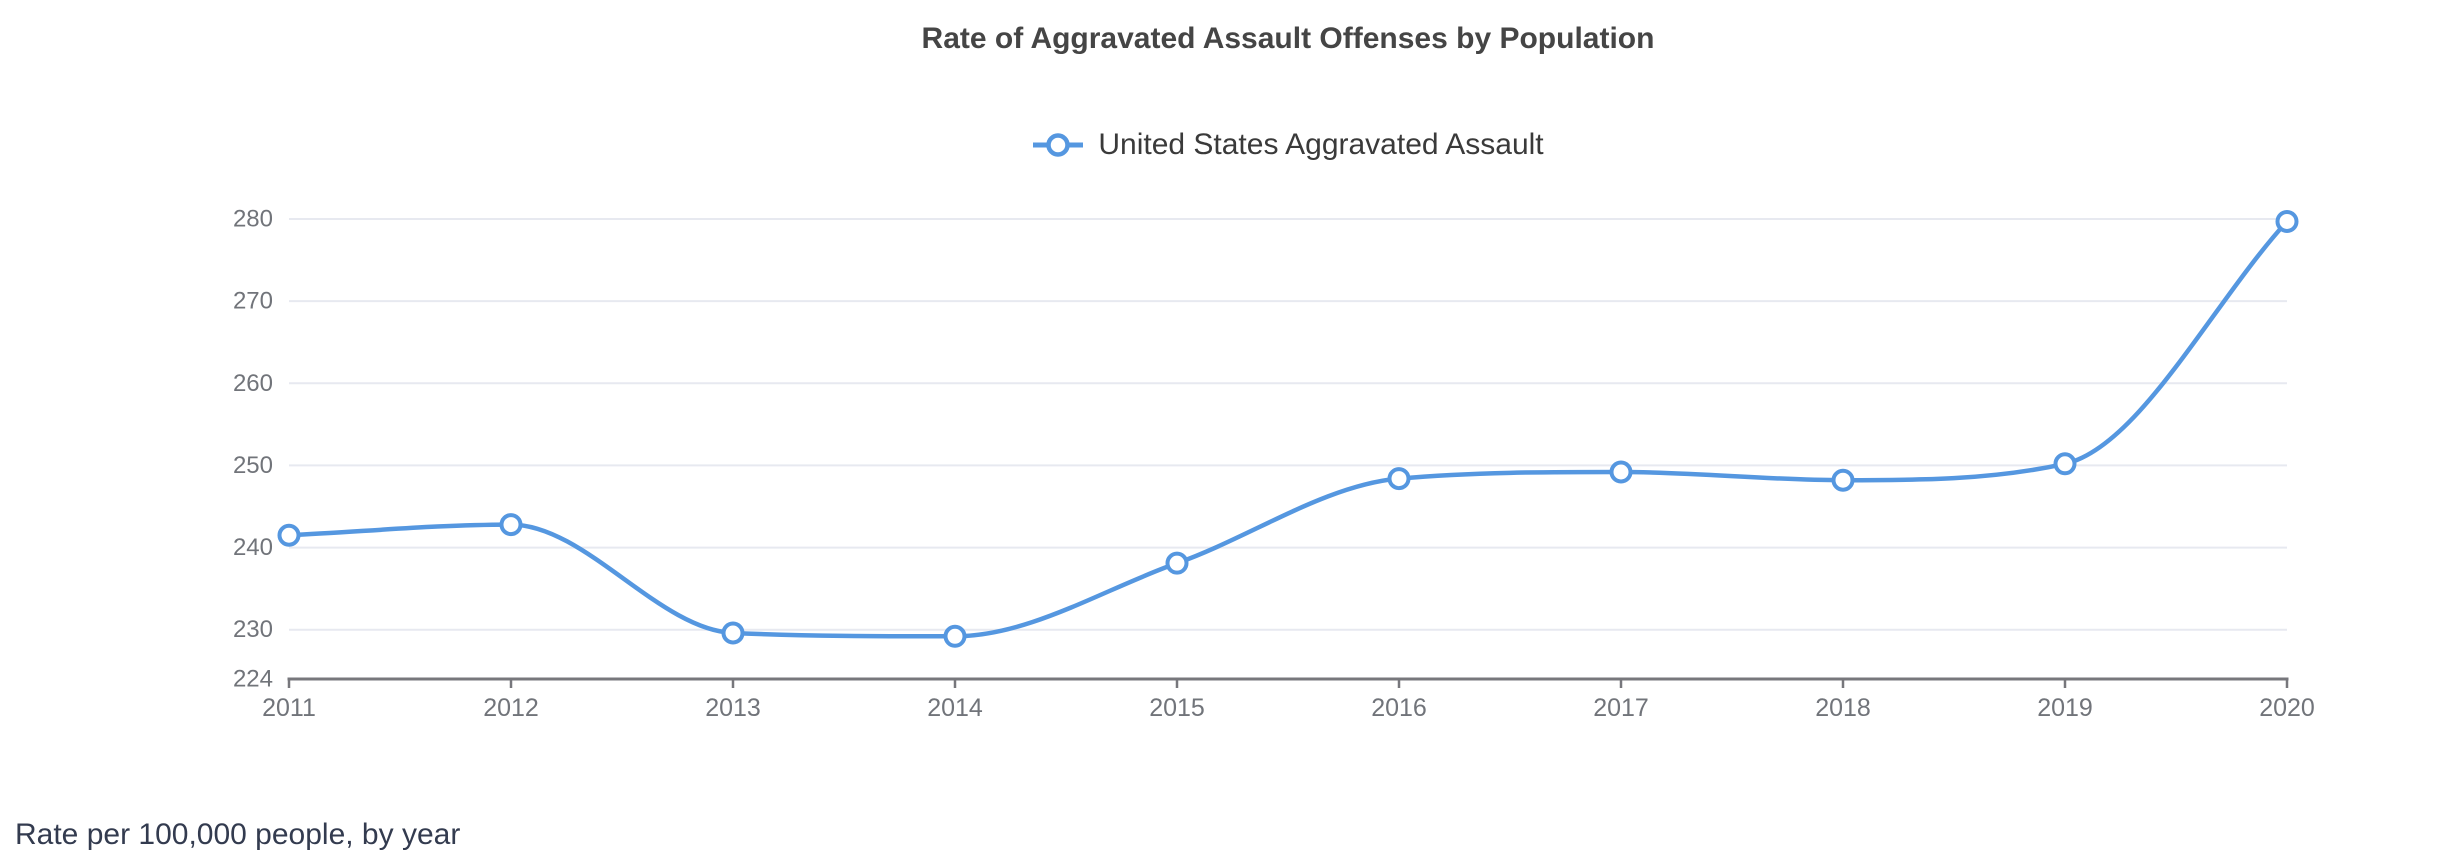 Image resolution: width=2450 pixels, height=868 pixels. What do you see at coordinates (2065, 708) in the screenshot?
I see `x-axis-tick-label: 2019` at bounding box center [2065, 708].